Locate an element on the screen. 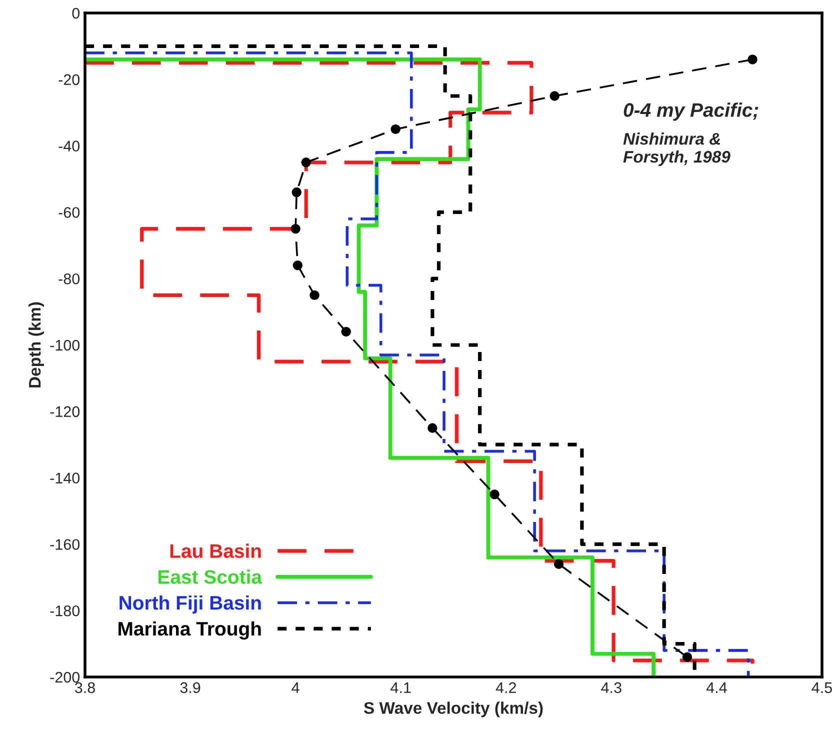  y-axis-title: Depth (km) is located at coordinates (36, 345).